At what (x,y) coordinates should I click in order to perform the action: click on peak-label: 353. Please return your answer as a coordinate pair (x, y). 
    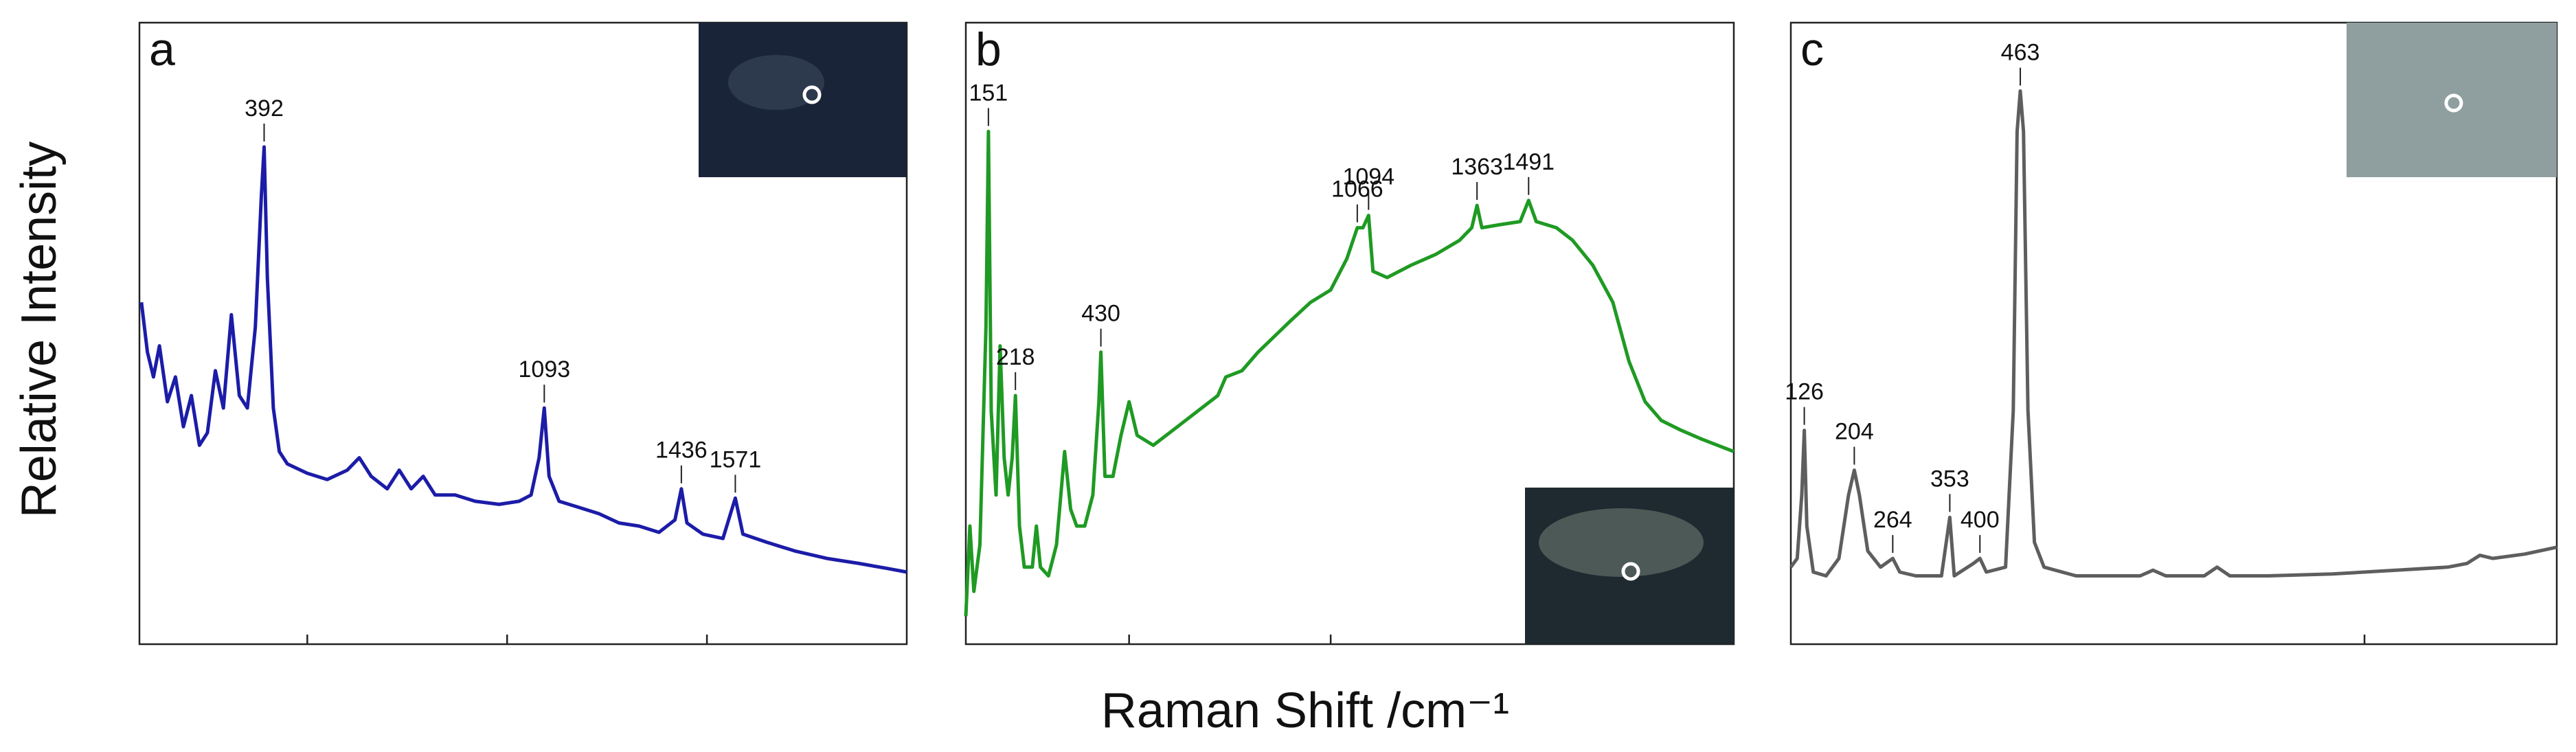
    Looking at the image, I should click on (1949, 479).